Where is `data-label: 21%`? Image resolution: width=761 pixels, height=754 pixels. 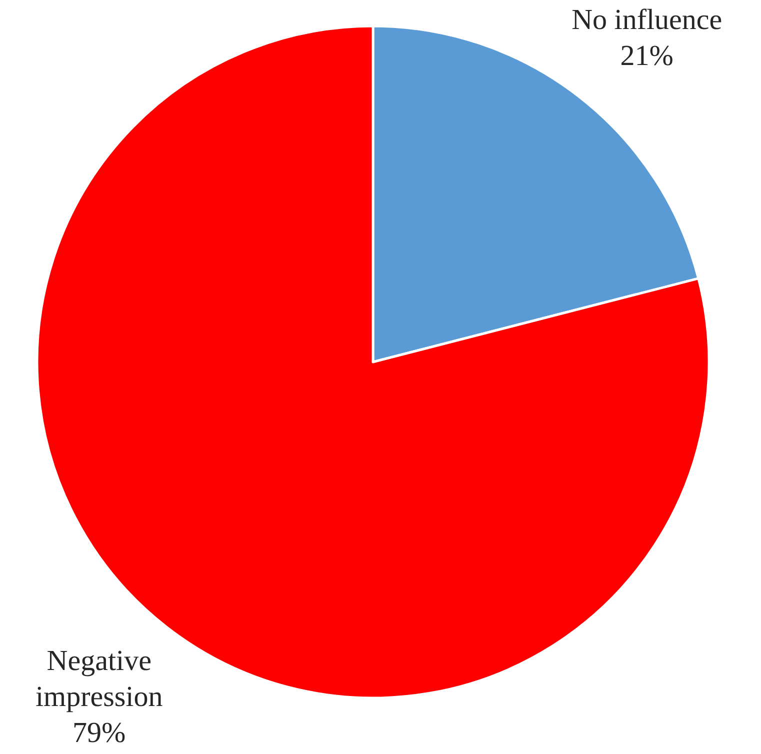 data-label: 21% is located at coordinates (647, 56).